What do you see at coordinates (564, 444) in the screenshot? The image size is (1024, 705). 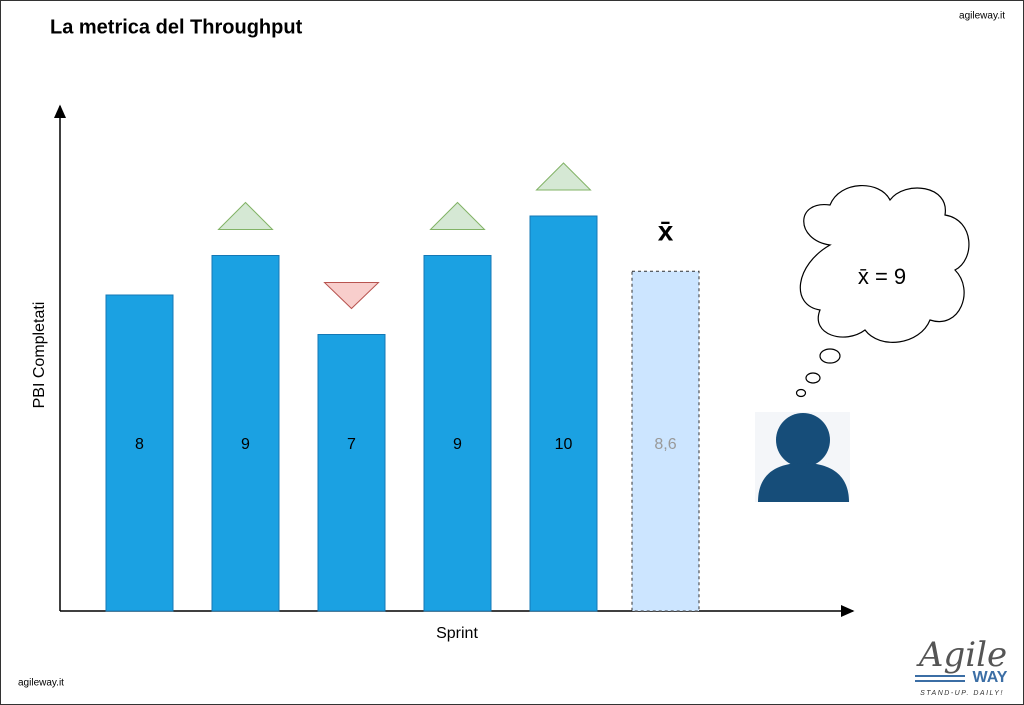 I see `value-label: 10` at bounding box center [564, 444].